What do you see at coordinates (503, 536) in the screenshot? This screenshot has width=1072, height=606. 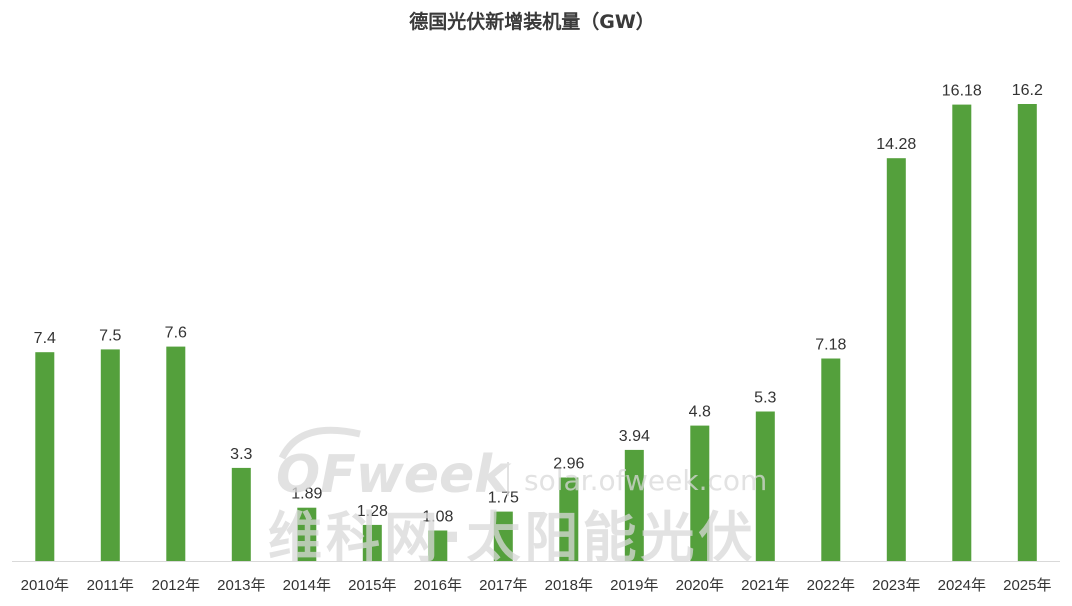 I see `bar-2017年` at bounding box center [503, 536].